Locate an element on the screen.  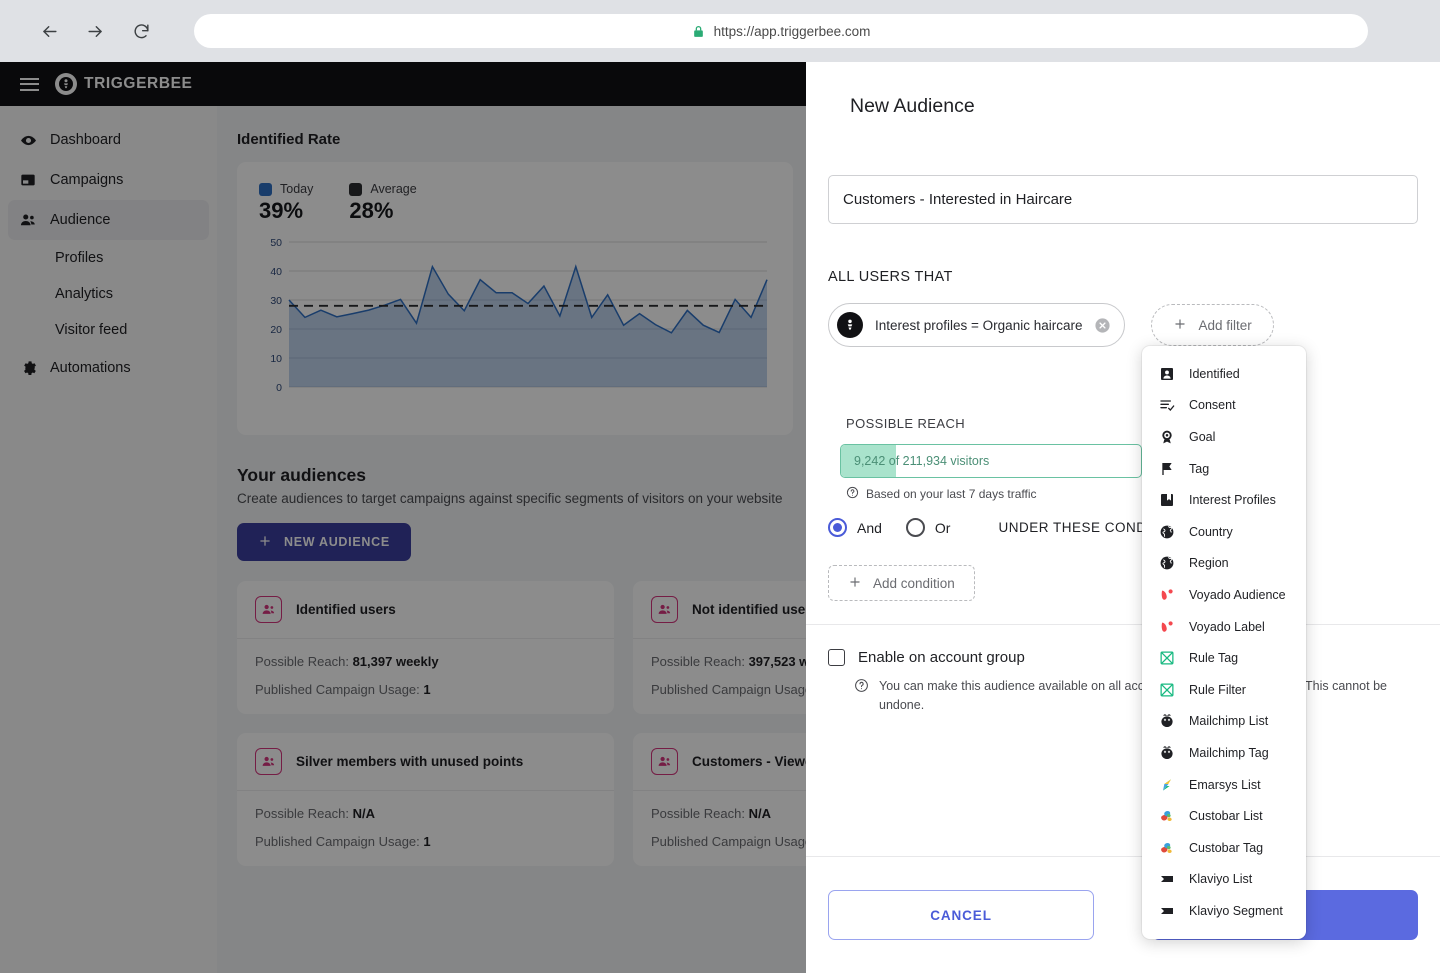
dropdown-item-label: Custobar List is located at coordinates (1226, 816).